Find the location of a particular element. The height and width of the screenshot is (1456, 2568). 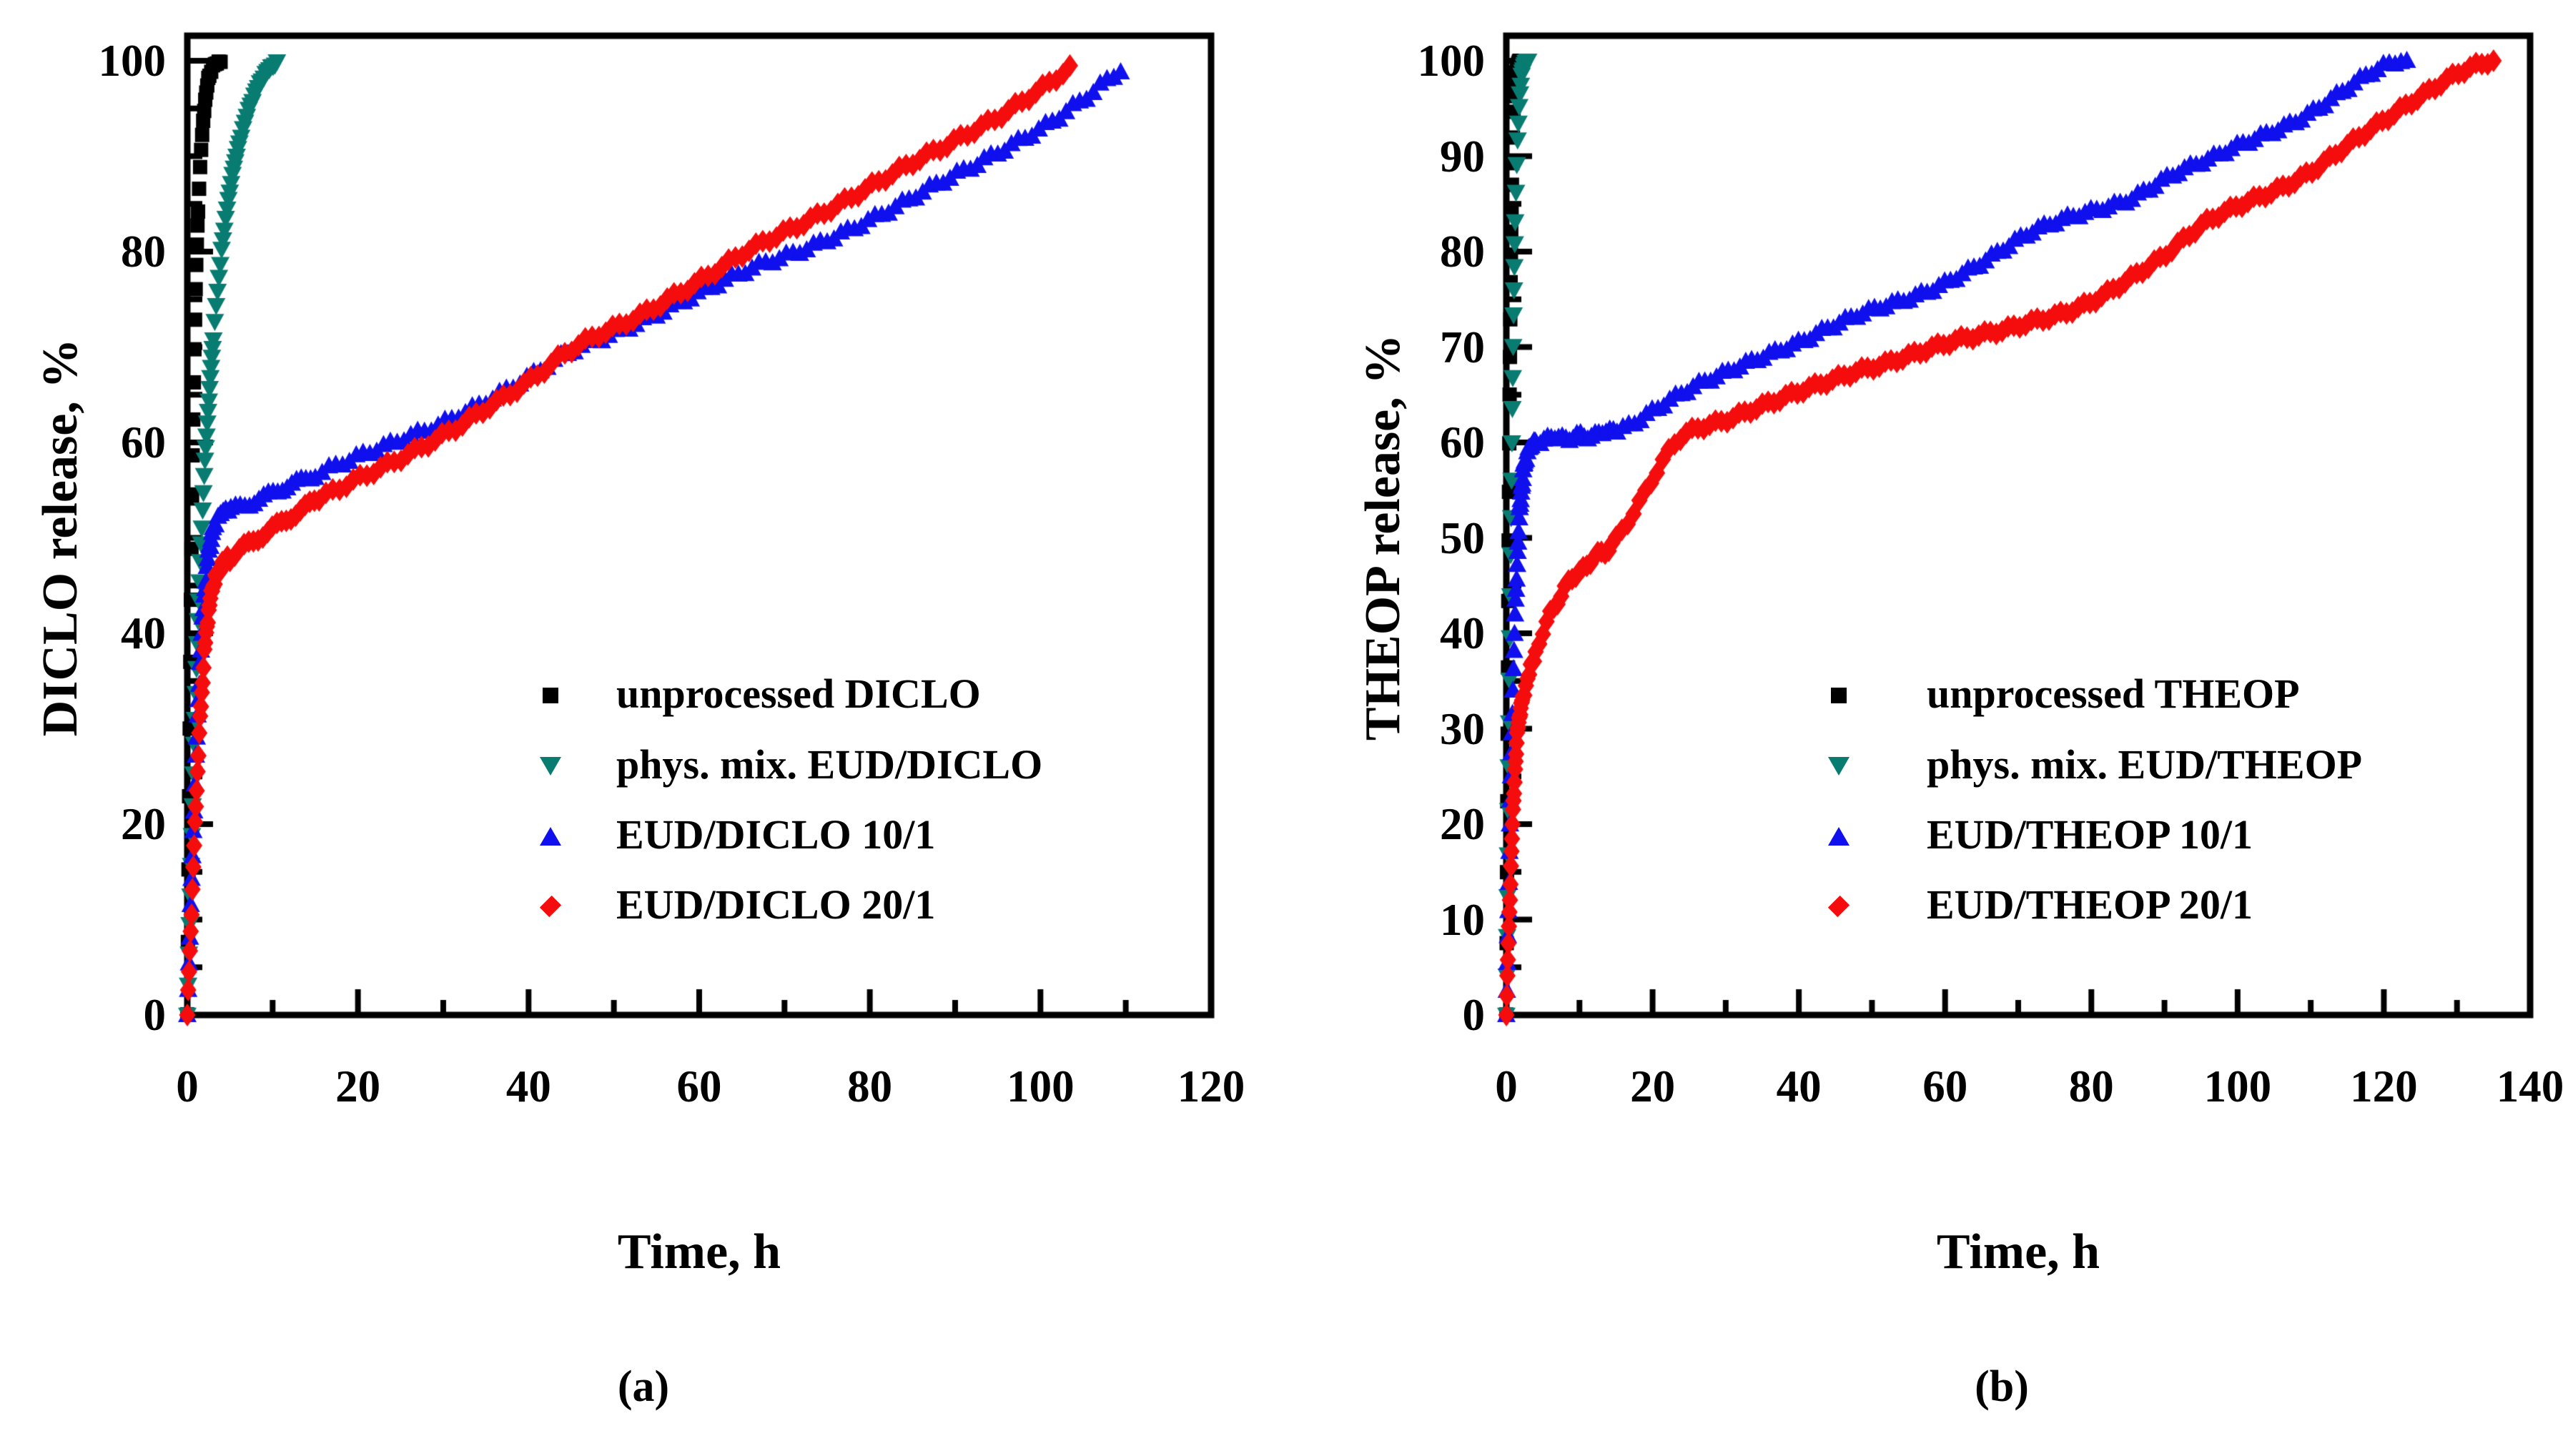

x-axis-label-a: Time, h is located at coordinates (699, 1251).